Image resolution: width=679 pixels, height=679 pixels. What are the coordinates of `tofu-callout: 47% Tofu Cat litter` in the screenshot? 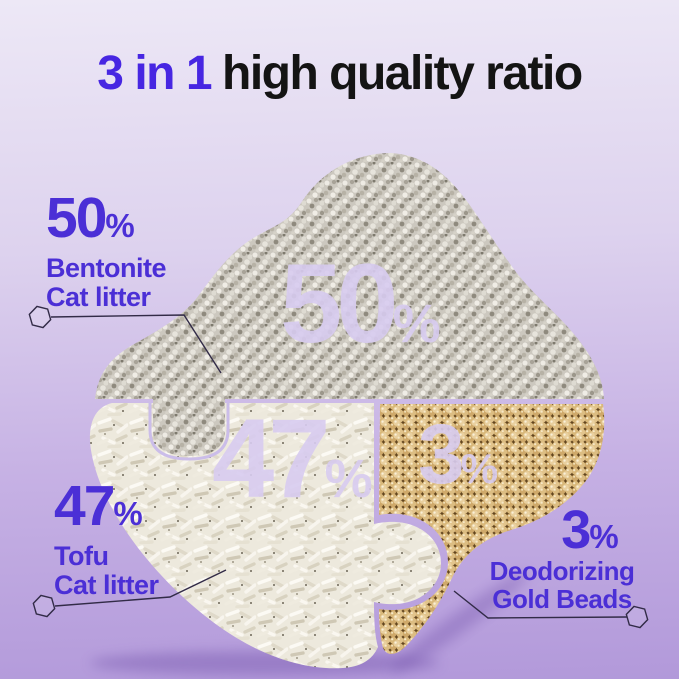 It's located at (106, 539).